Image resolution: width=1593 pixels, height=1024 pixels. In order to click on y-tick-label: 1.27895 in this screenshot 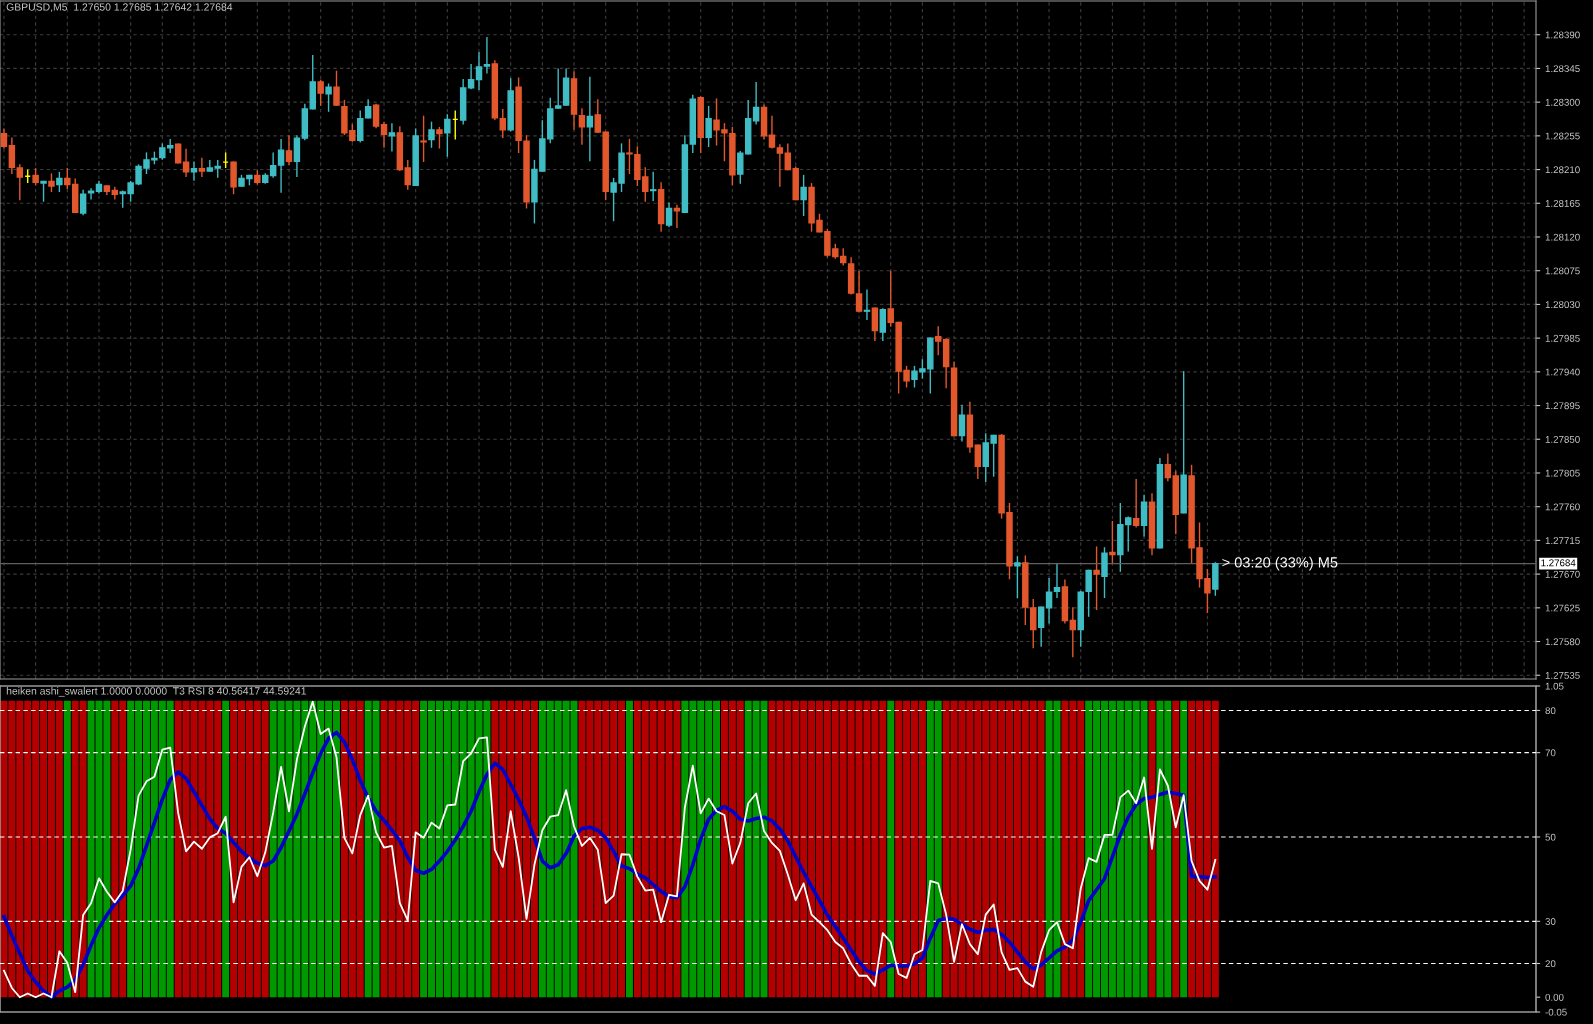, I will do `click(1562, 406)`.